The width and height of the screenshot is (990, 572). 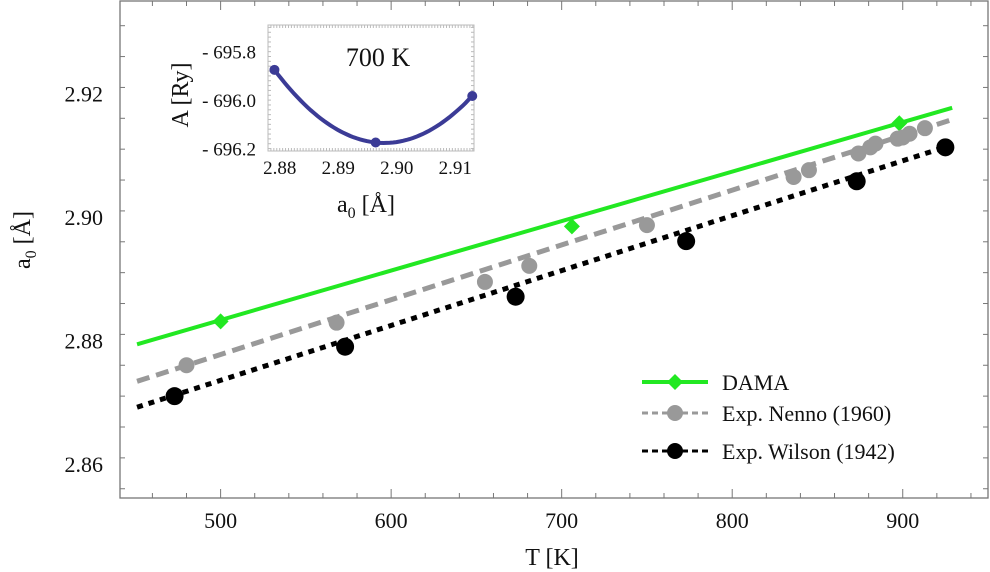 I want to click on inset-x-axis-label-unit: [Å], so click(x=375, y=205).